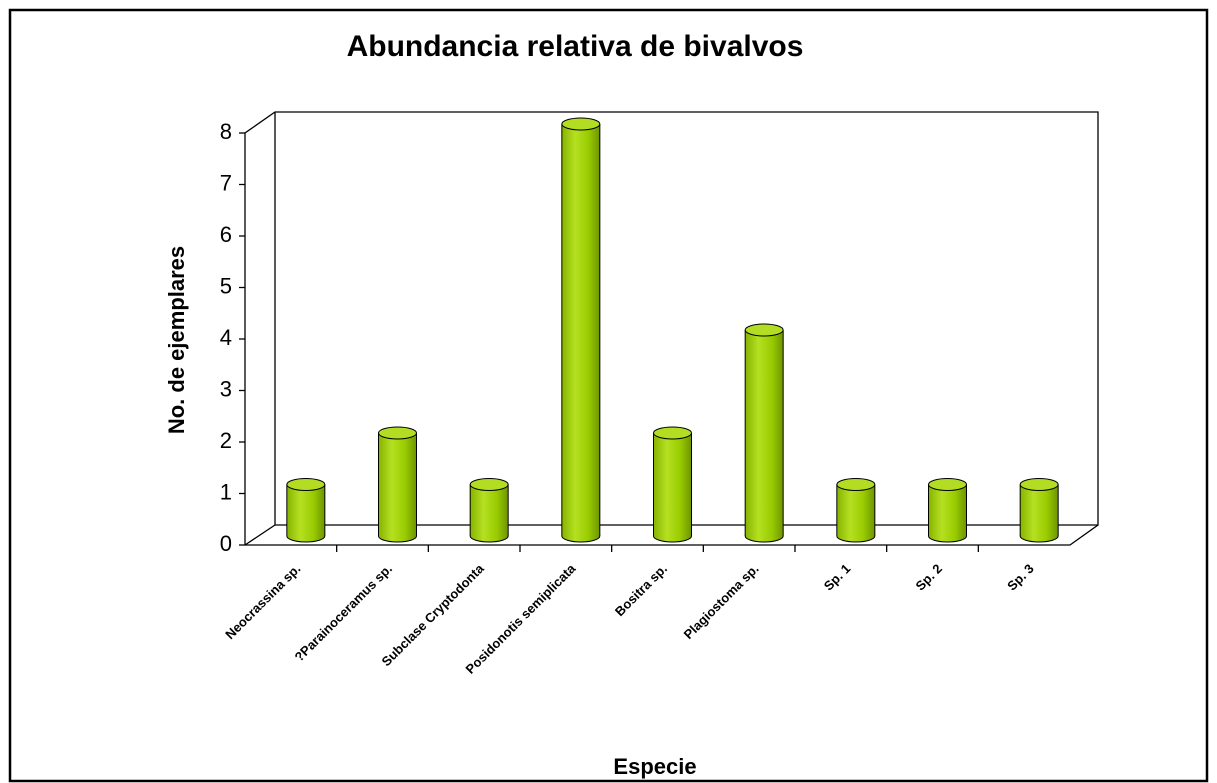 The width and height of the screenshot is (1217, 783). Describe the element at coordinates (654, 766) in the screenshot. I see `x-axis-label: Especie` at that location.